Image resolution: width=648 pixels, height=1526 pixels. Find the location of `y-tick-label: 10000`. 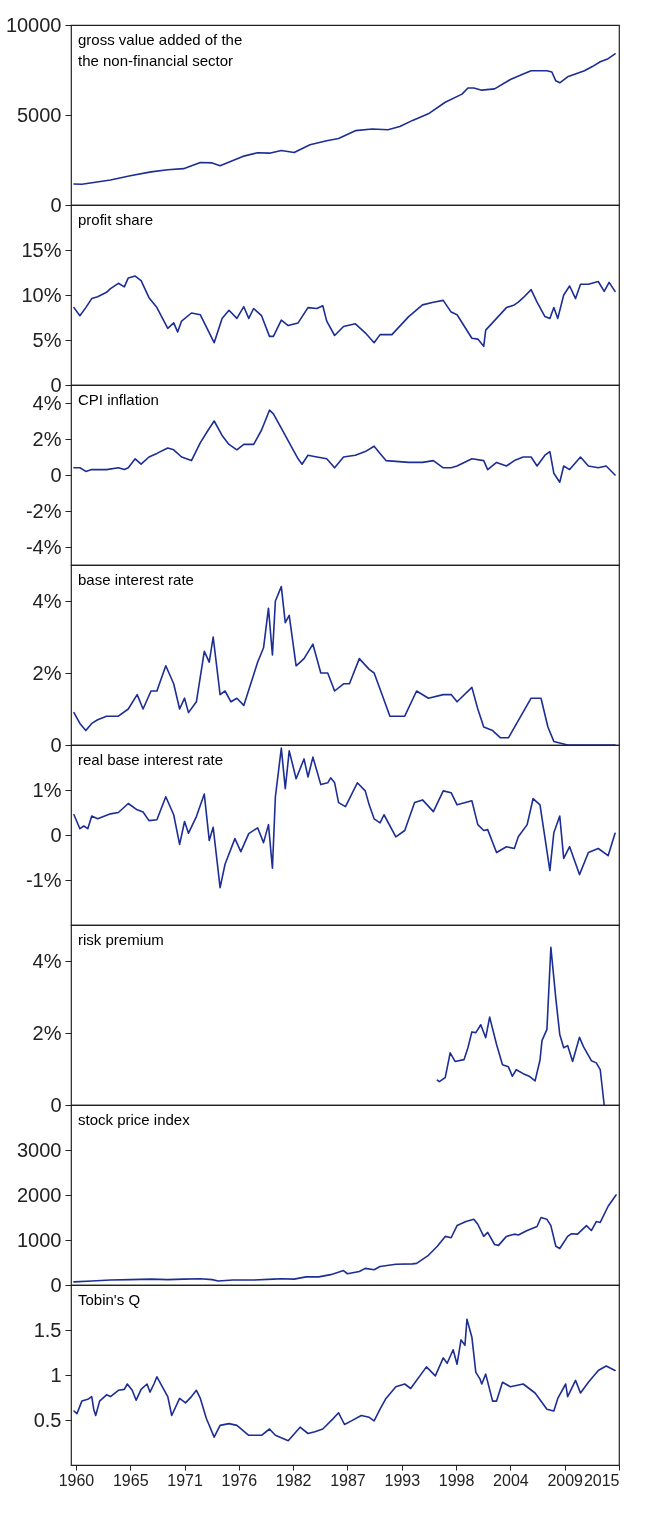

y-tick-label: 10000 is located at coordinates (33, 24).